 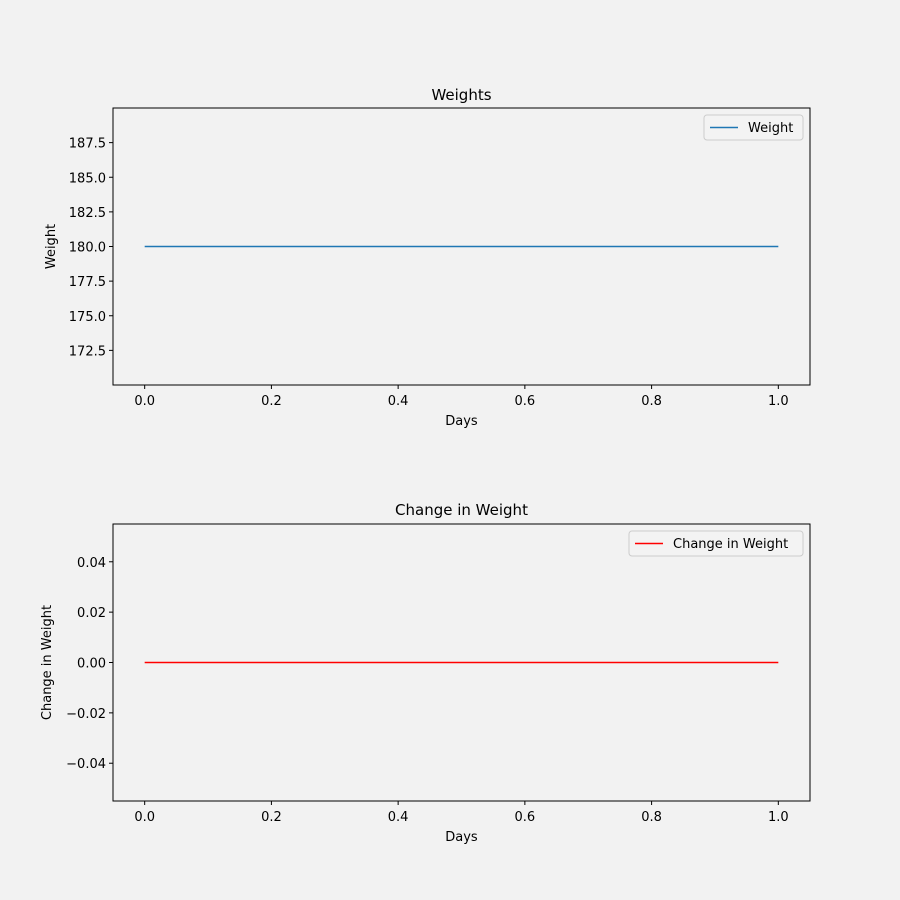 I want to click on change-chart-legend: Change in Weight, so click(x=716, y=543).